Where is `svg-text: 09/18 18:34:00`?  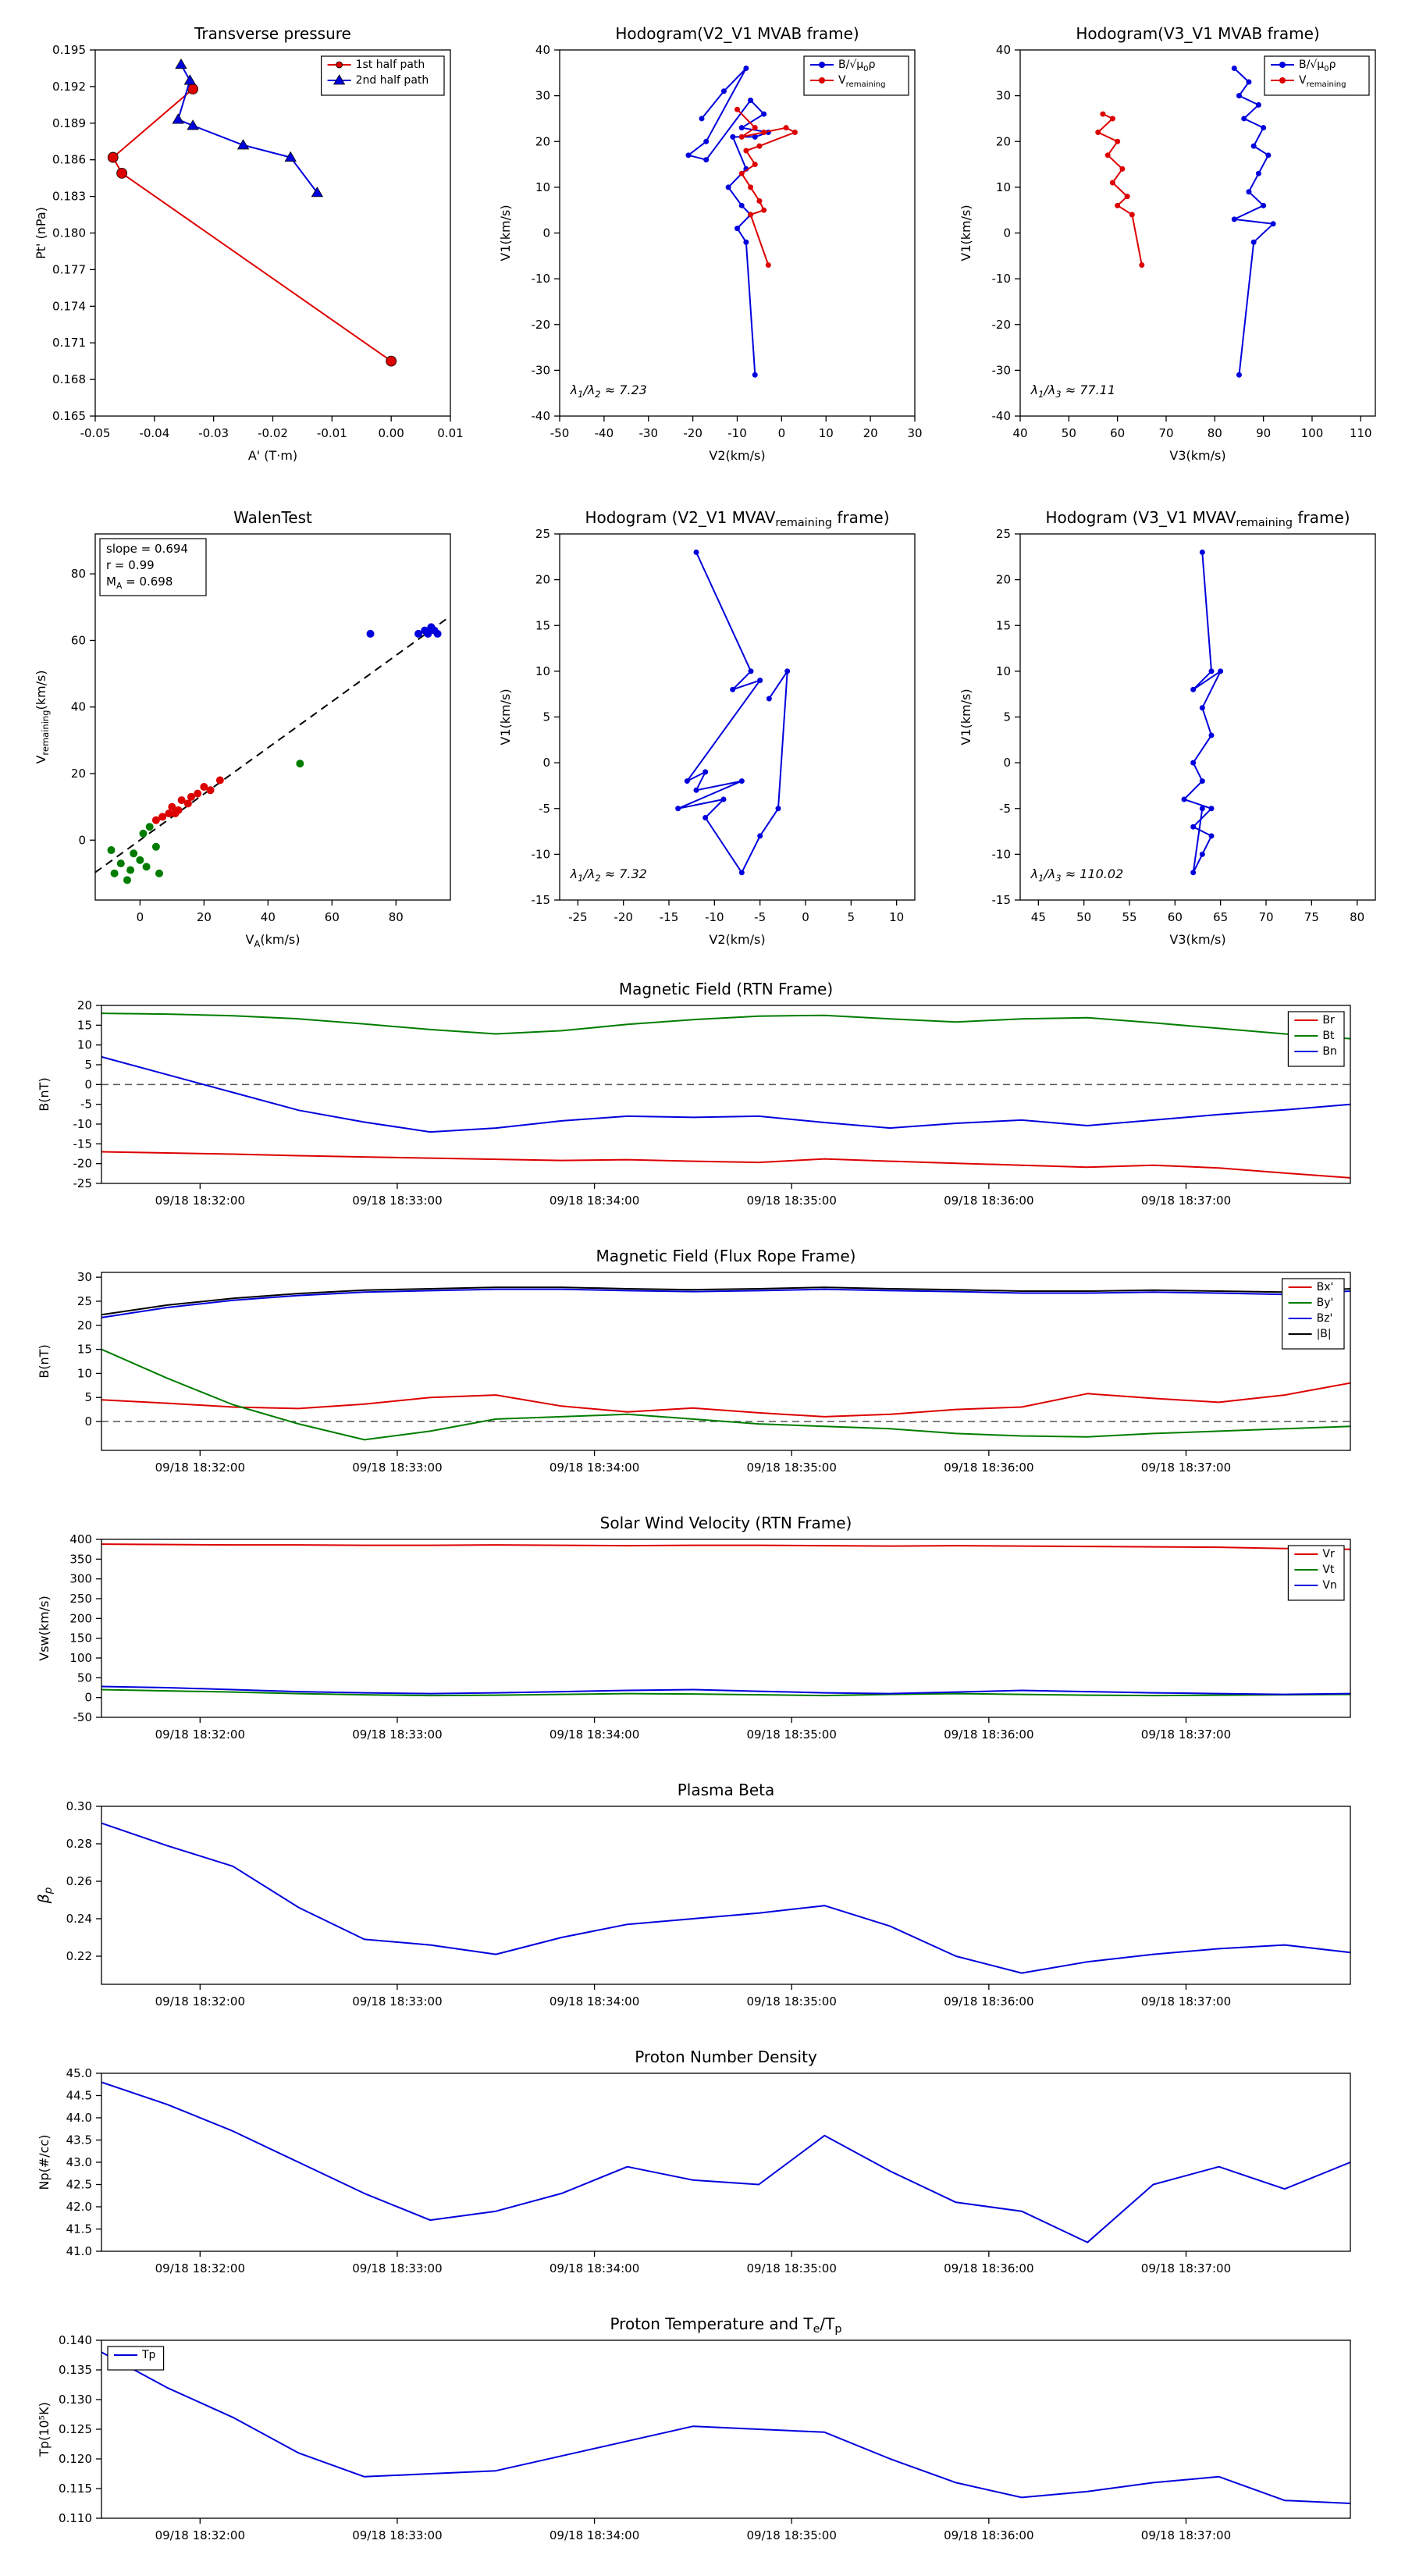
svg-text: 09/18 18:34:00 is located at coordinates (594, 1735).